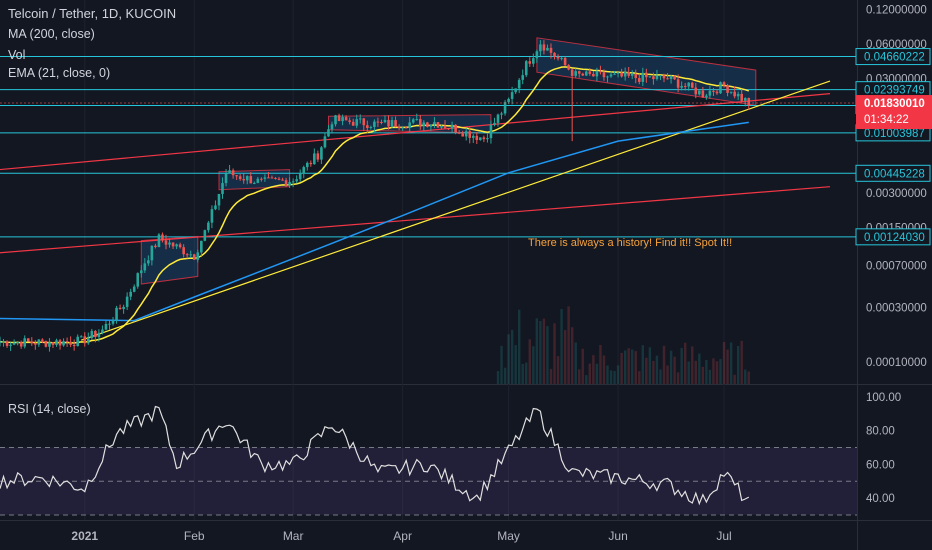 The width and height of the screenshot is (932, 550). What do you see at coordinates (415, 132) in the screenshot?
I see `trend-line-upper` at bounding box center [415, 132].